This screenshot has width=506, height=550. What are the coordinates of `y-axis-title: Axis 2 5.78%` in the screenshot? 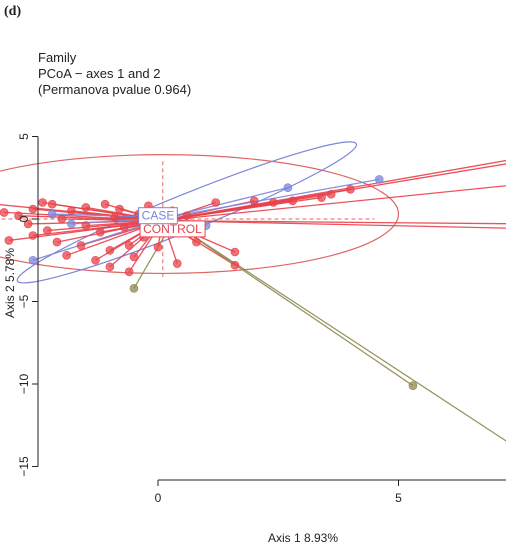 It's located at (10, 283).